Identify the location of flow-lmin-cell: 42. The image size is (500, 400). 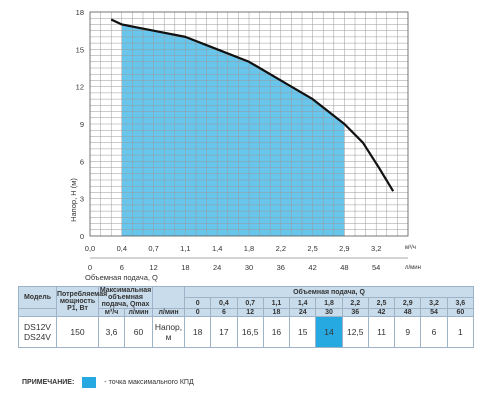
(381, 312).